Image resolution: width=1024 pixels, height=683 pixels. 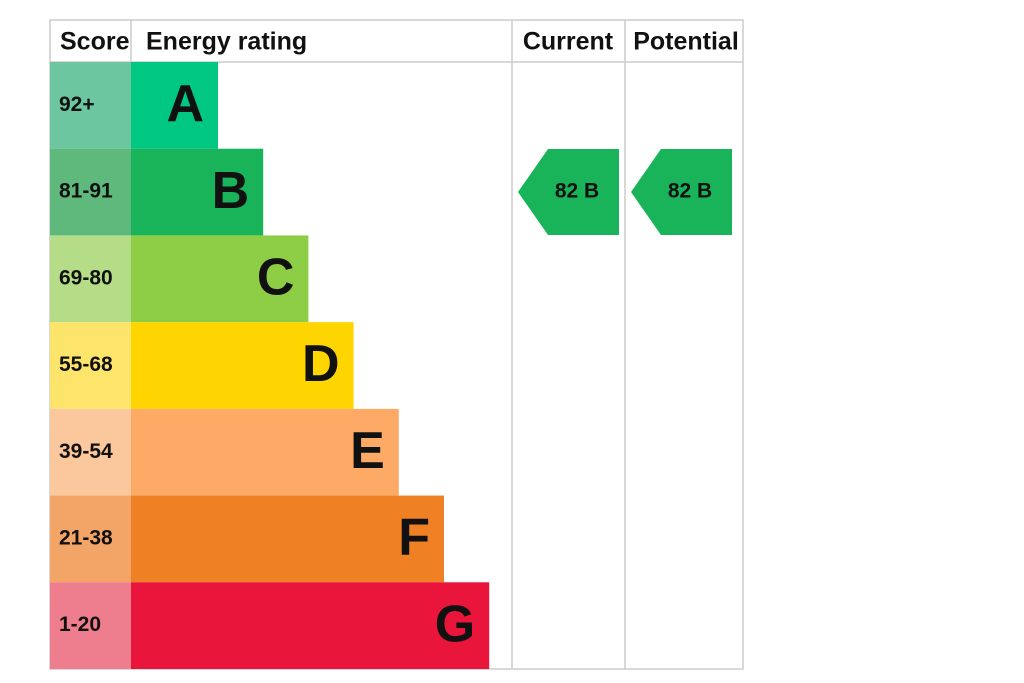 What do you see at coordinates (226, 42) in the screenshot?
I see `header-rating: Energy rating` at bounding box center [226, 42].